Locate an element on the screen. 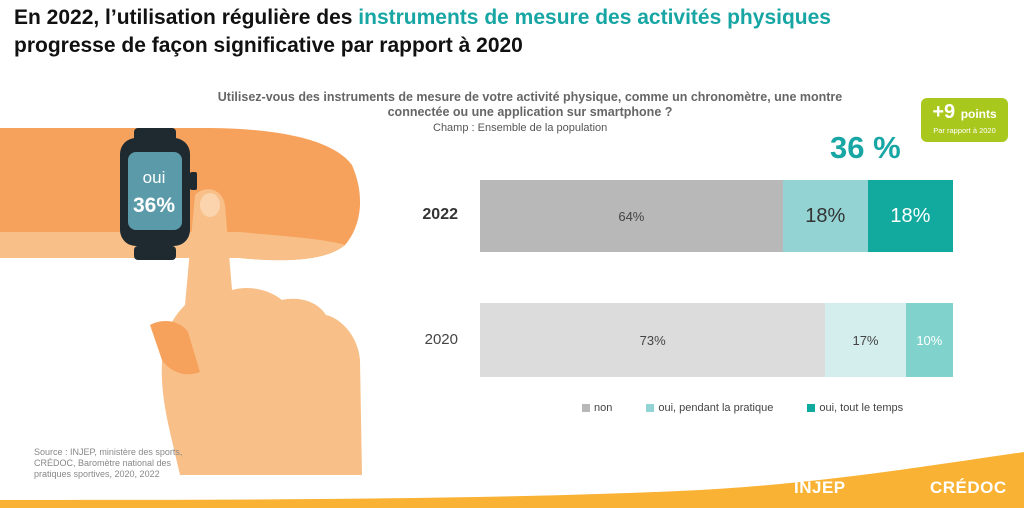  bar-label-2020-pendant: 17% is located at coordinates (865, 340).